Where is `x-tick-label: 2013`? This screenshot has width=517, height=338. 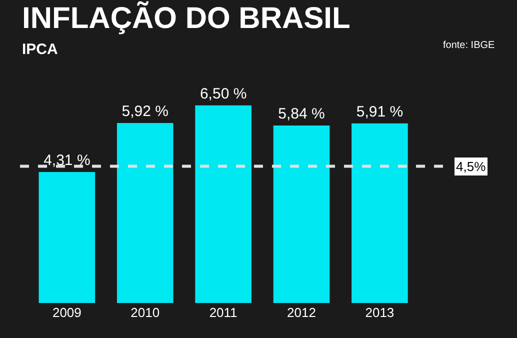
x-tick-label: 2013 is located at coordinates (379, 312).